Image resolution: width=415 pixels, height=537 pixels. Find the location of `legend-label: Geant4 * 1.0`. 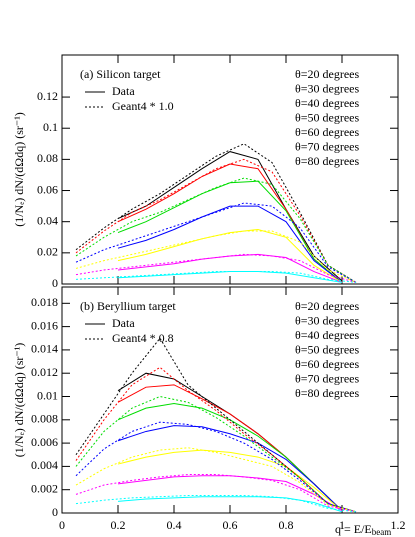

legend-label: Geant4 * 1.0 is located at coordinates (143, 106).